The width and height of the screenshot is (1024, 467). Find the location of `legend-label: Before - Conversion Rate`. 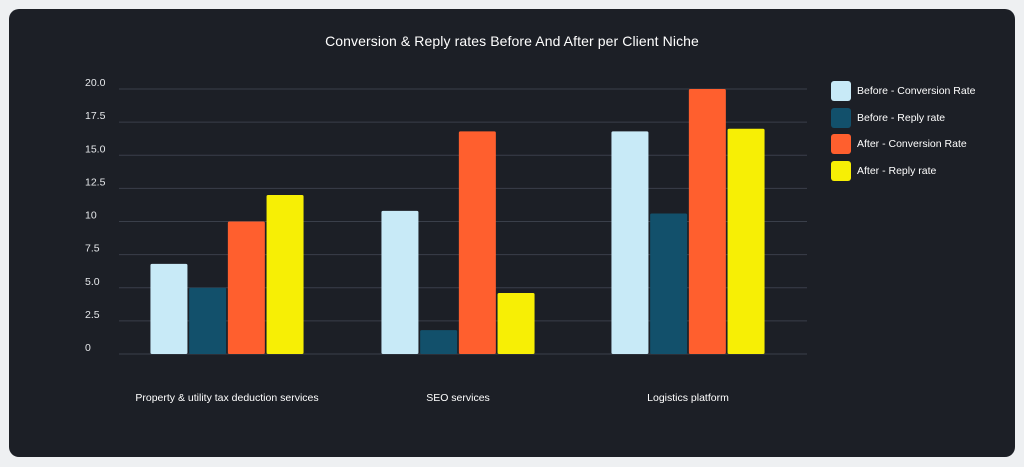

legend-label: Before - Conversion Rate is located at coordinates (916, 91).